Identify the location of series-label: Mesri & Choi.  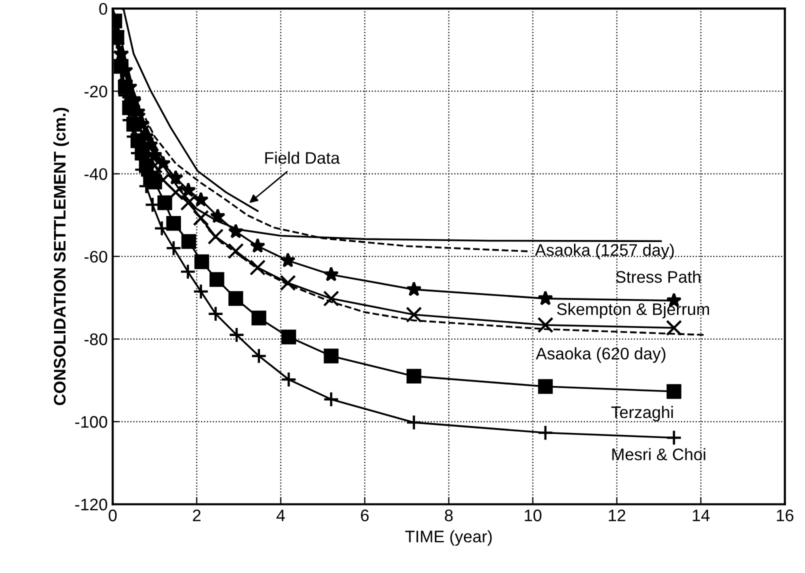
(659, 454).